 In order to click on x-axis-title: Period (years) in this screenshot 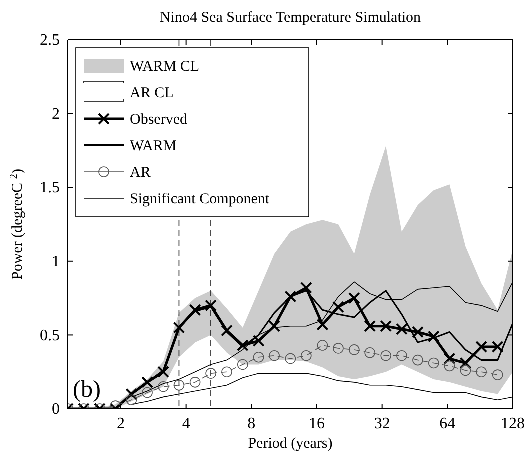, I will do `click(290, 444)`.